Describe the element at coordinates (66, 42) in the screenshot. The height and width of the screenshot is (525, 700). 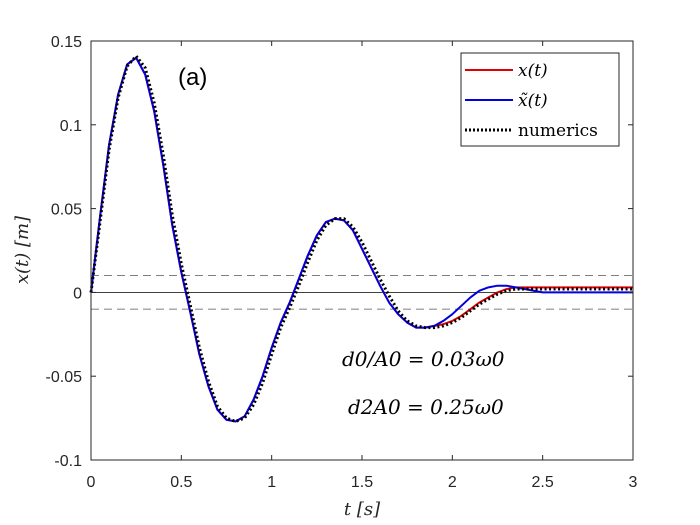
I see `y-tick-label: 0.15` at that location.